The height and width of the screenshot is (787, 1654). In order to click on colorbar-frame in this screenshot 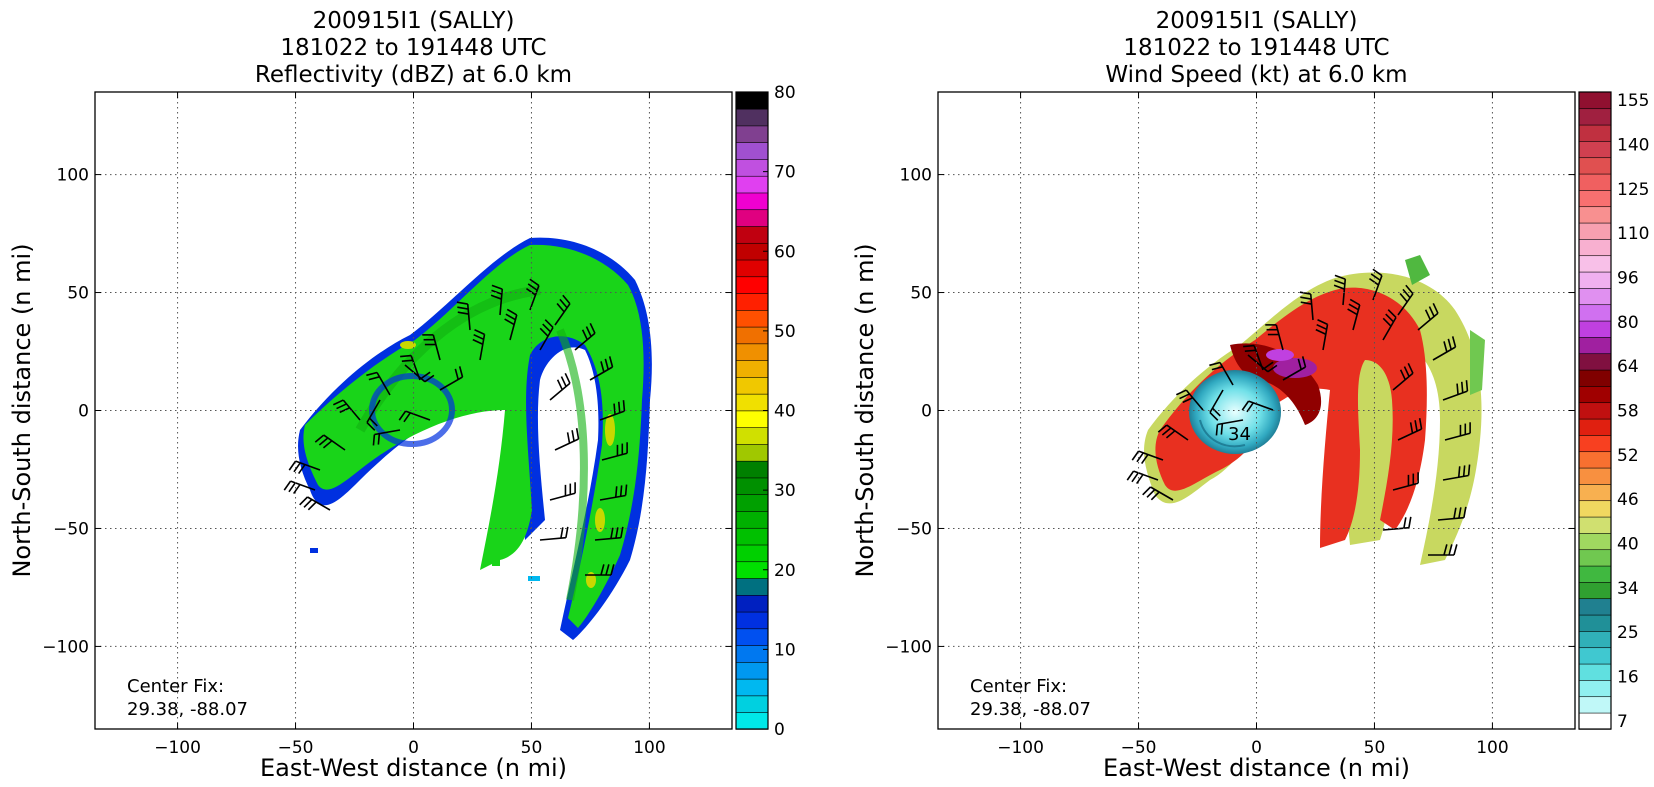, I will do `click(1595, 410)`.